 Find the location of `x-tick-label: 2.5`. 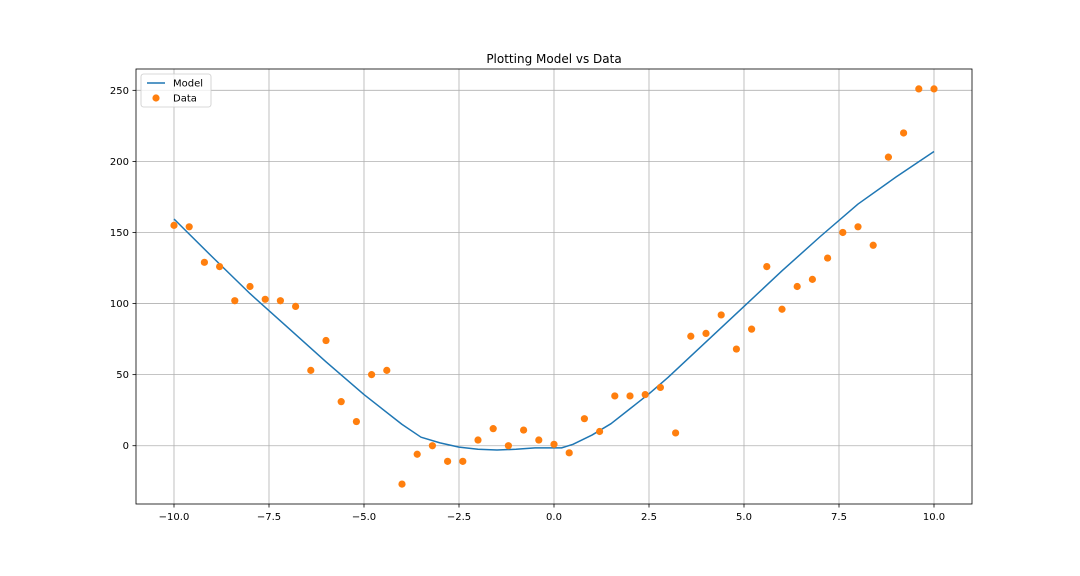

x-tick-label: 2.5 is located at coordinates (649, 517).